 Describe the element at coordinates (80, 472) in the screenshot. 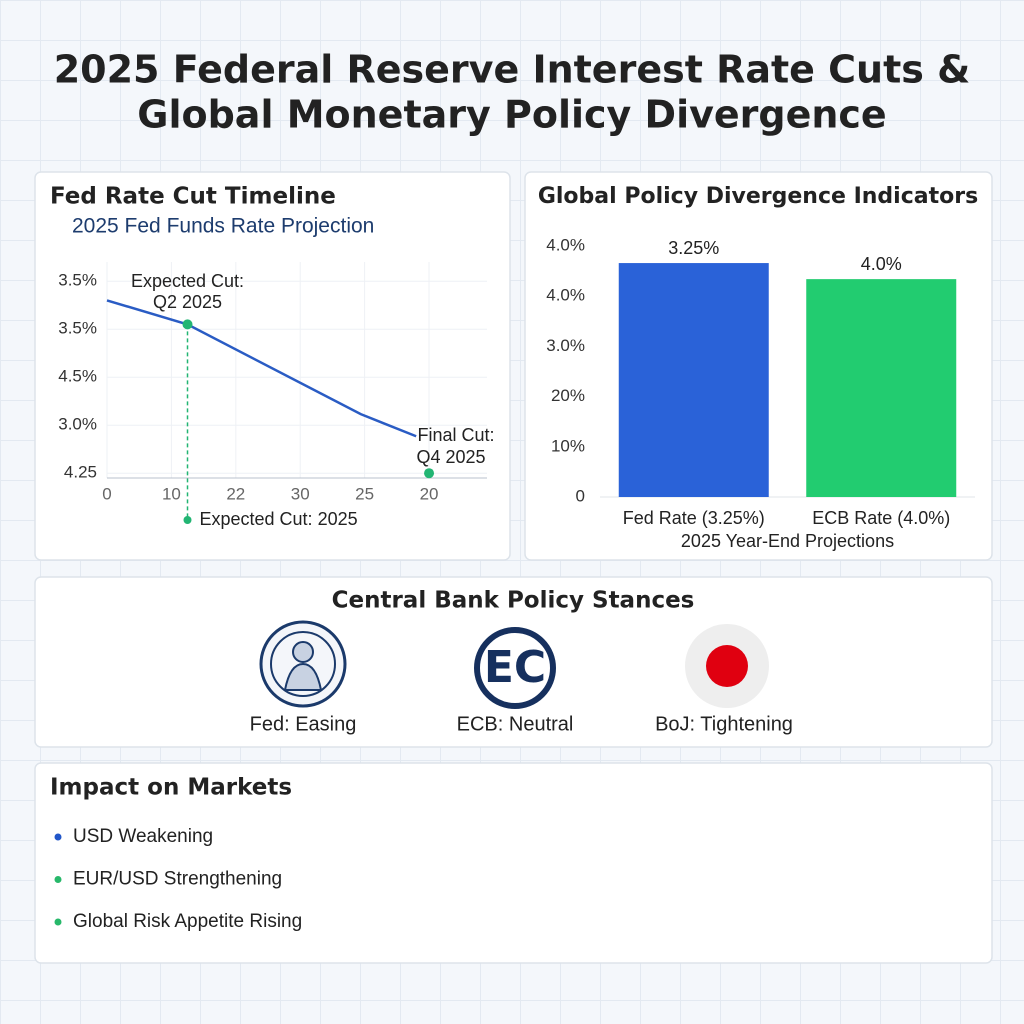

I see `y-tick-label: 4.25` at that location.